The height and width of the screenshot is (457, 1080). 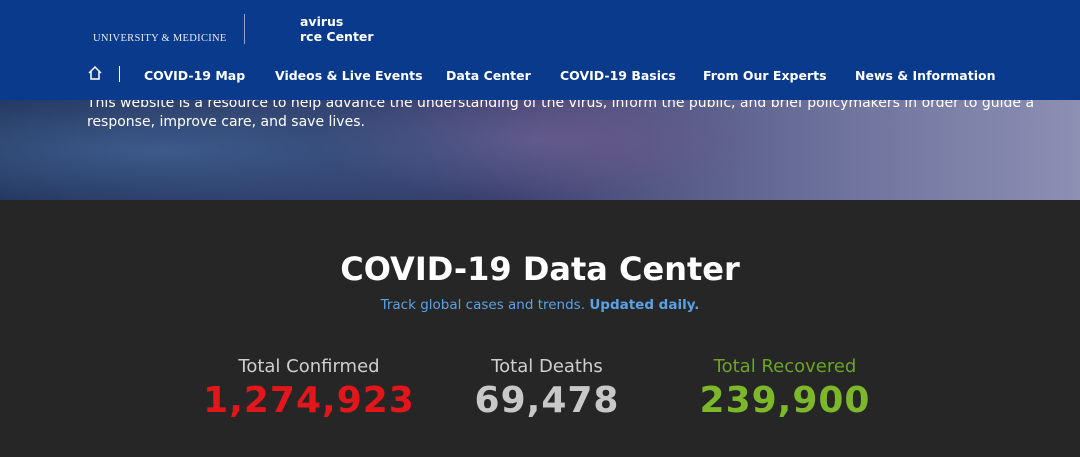 What do you see at coordinates (483, 305) in the screenshot?
I see `subtitle-text: Track global cases and trends.` at bounding box center [483, 305].